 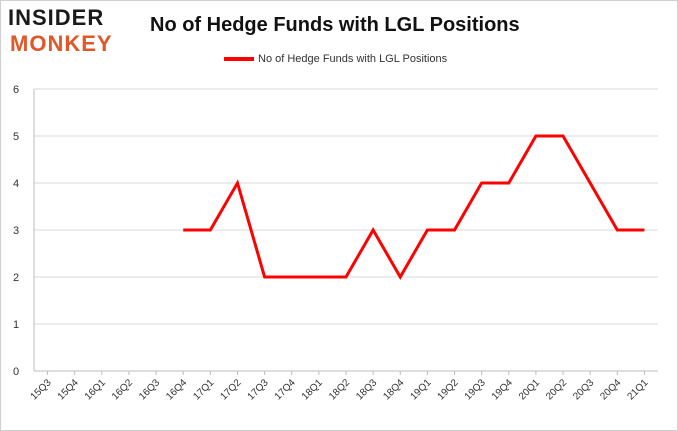 I want to click on x-tick-label: 15Q4, so click(x=68, y=389).